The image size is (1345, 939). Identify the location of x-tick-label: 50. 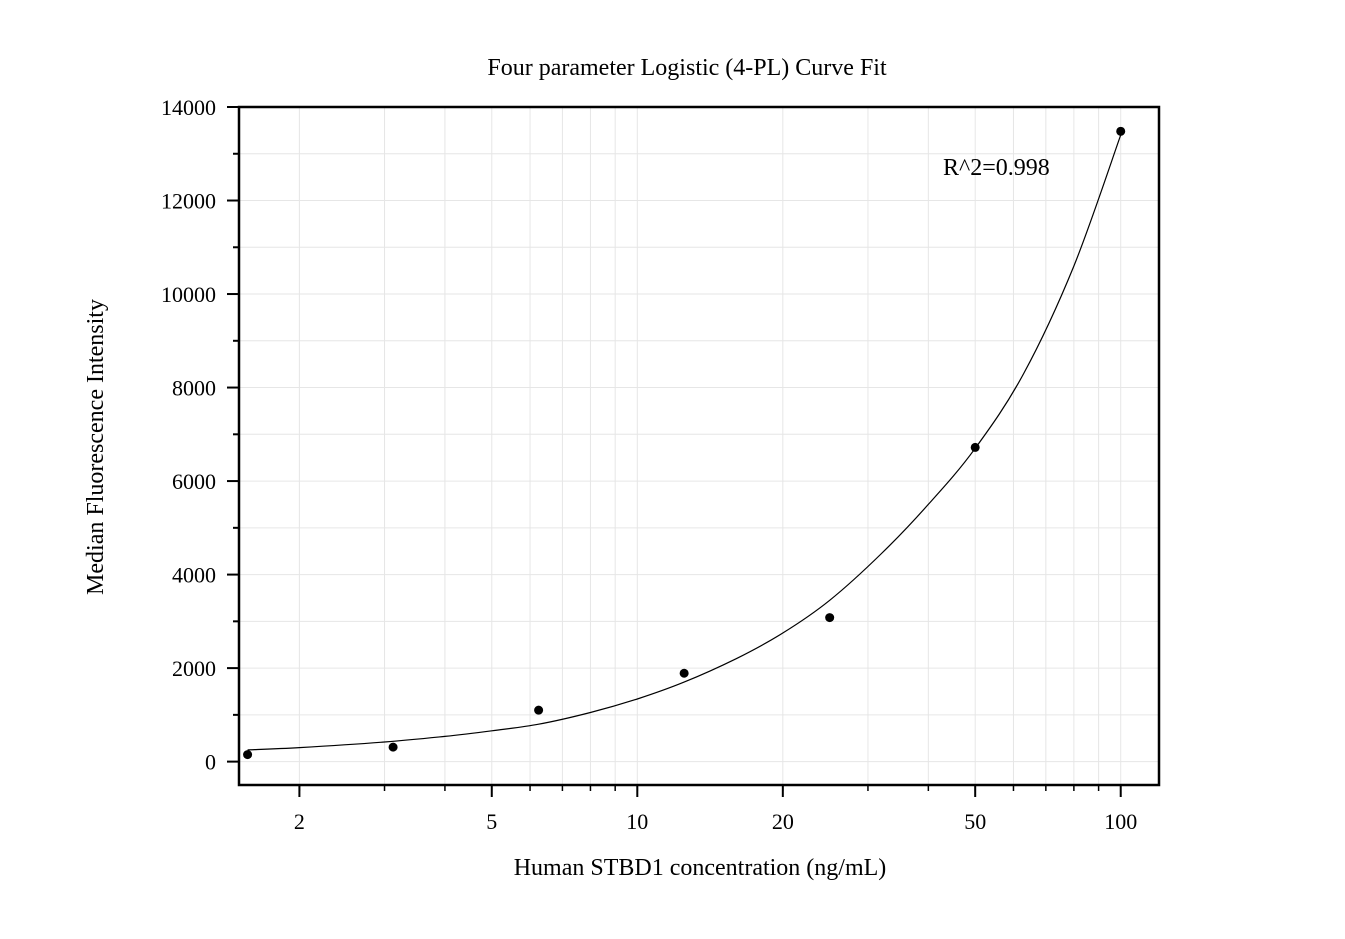
(975, 821).